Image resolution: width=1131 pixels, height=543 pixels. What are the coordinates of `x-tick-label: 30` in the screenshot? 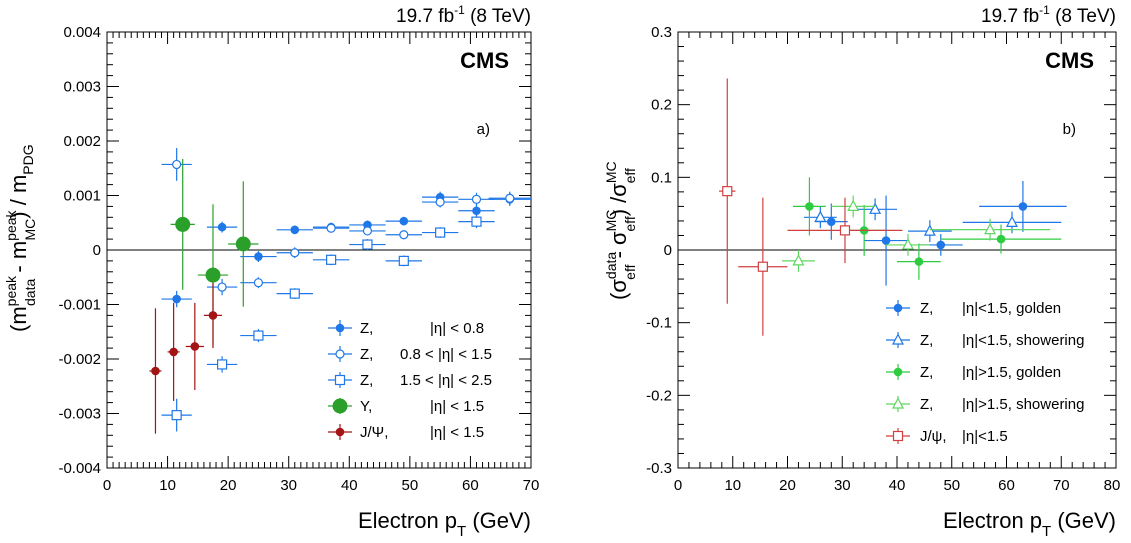 It's located at (288, 485).